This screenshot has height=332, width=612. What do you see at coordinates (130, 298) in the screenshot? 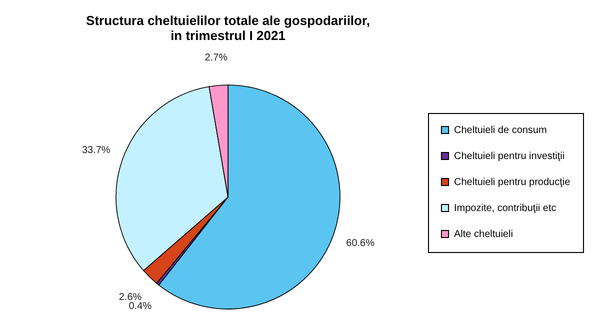
I see `data-label: 2.6%` at bounding box center [130, 298].